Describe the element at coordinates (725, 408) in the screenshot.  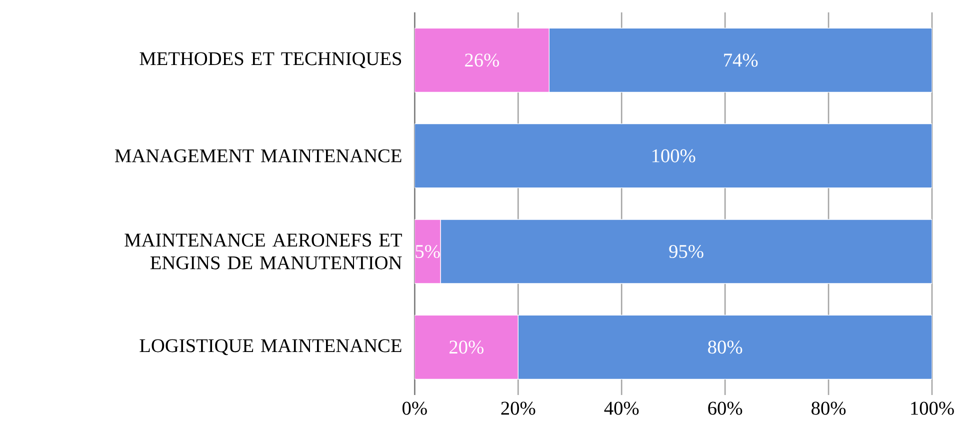
I see `x-tick-label: 60%` at that location.